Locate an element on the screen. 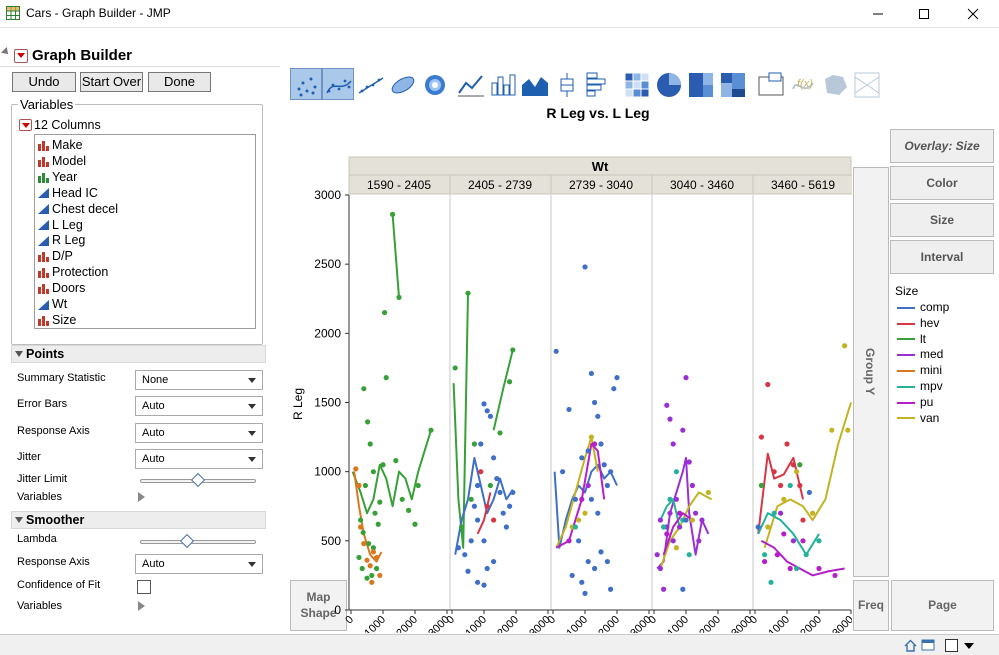  graph-builder-menu-icon is located at coordinates (21, 56).